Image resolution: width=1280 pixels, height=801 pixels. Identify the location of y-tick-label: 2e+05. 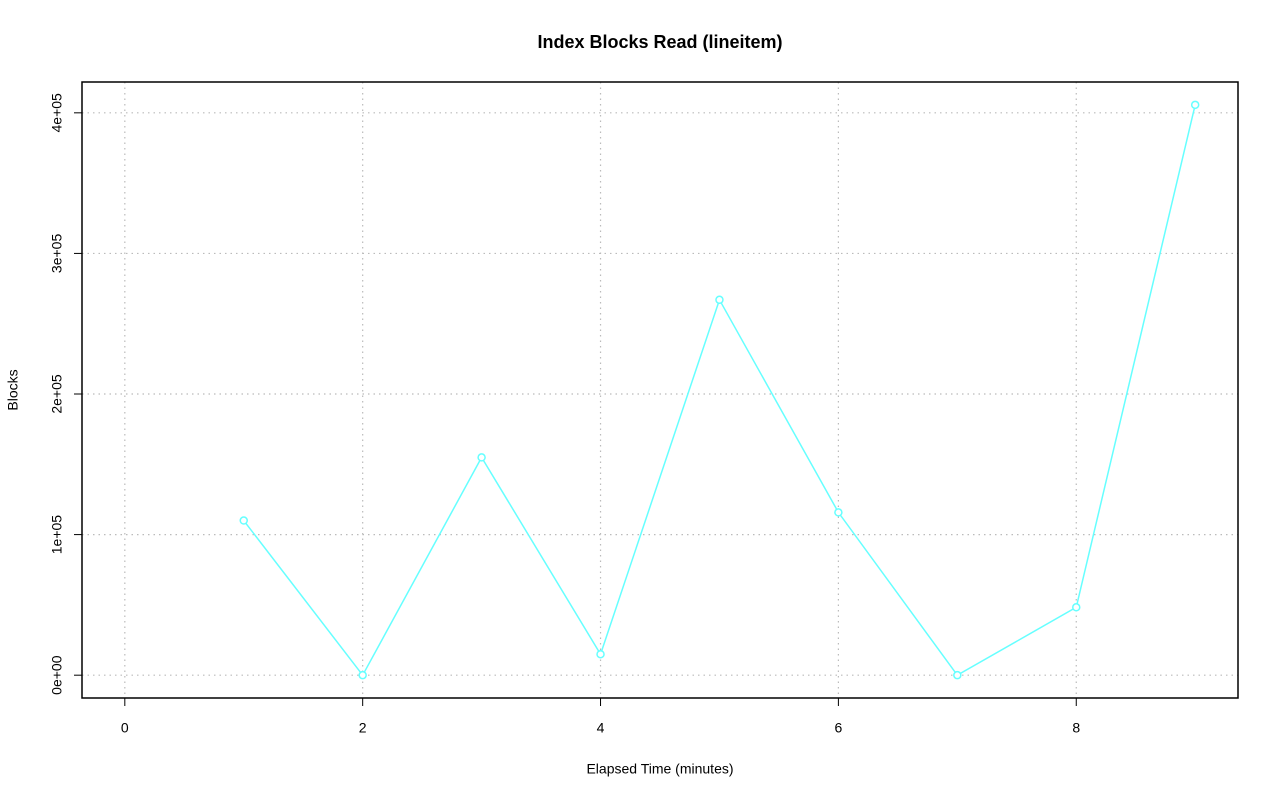
(57, 394).